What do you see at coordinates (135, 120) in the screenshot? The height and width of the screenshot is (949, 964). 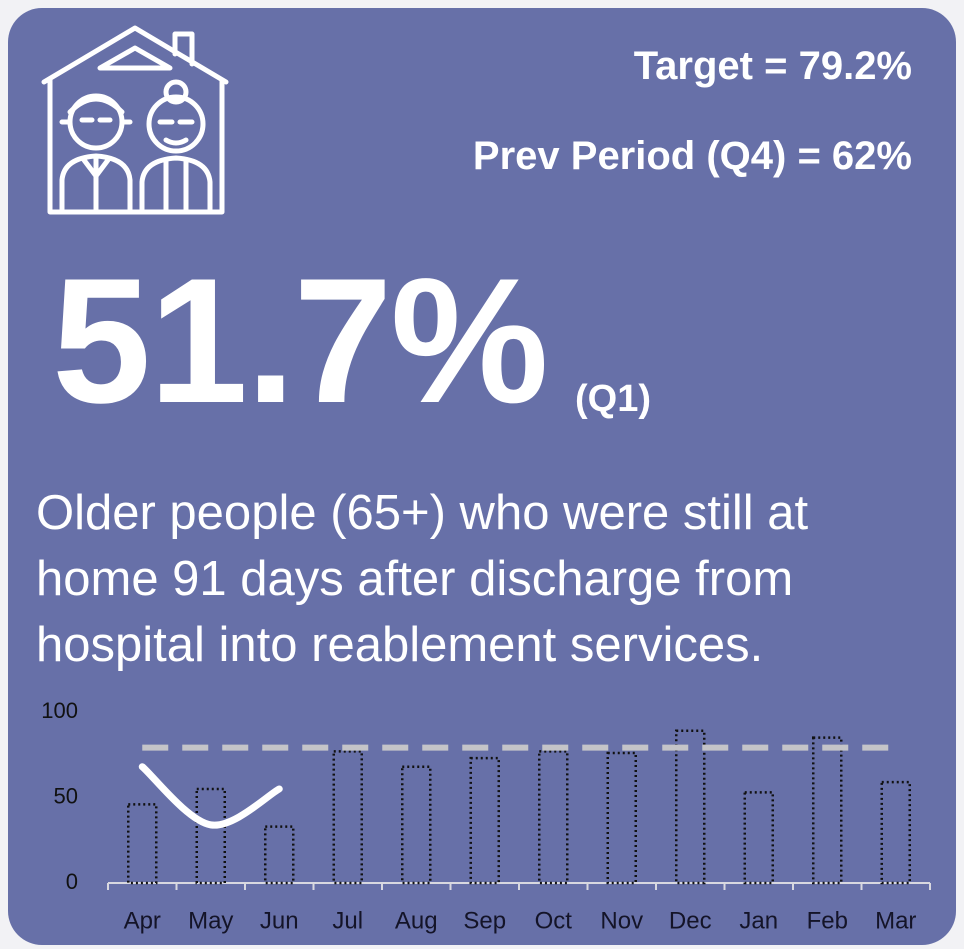 I see `house-icon` at bounding box center [135, 120].